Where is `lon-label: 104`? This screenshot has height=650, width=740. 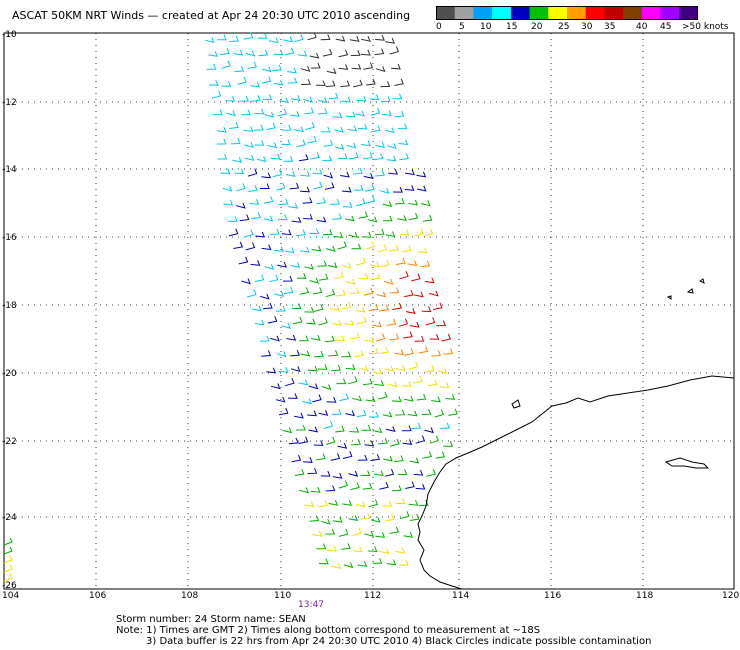
lon-label: 104 is located at coordinates (10, 595).